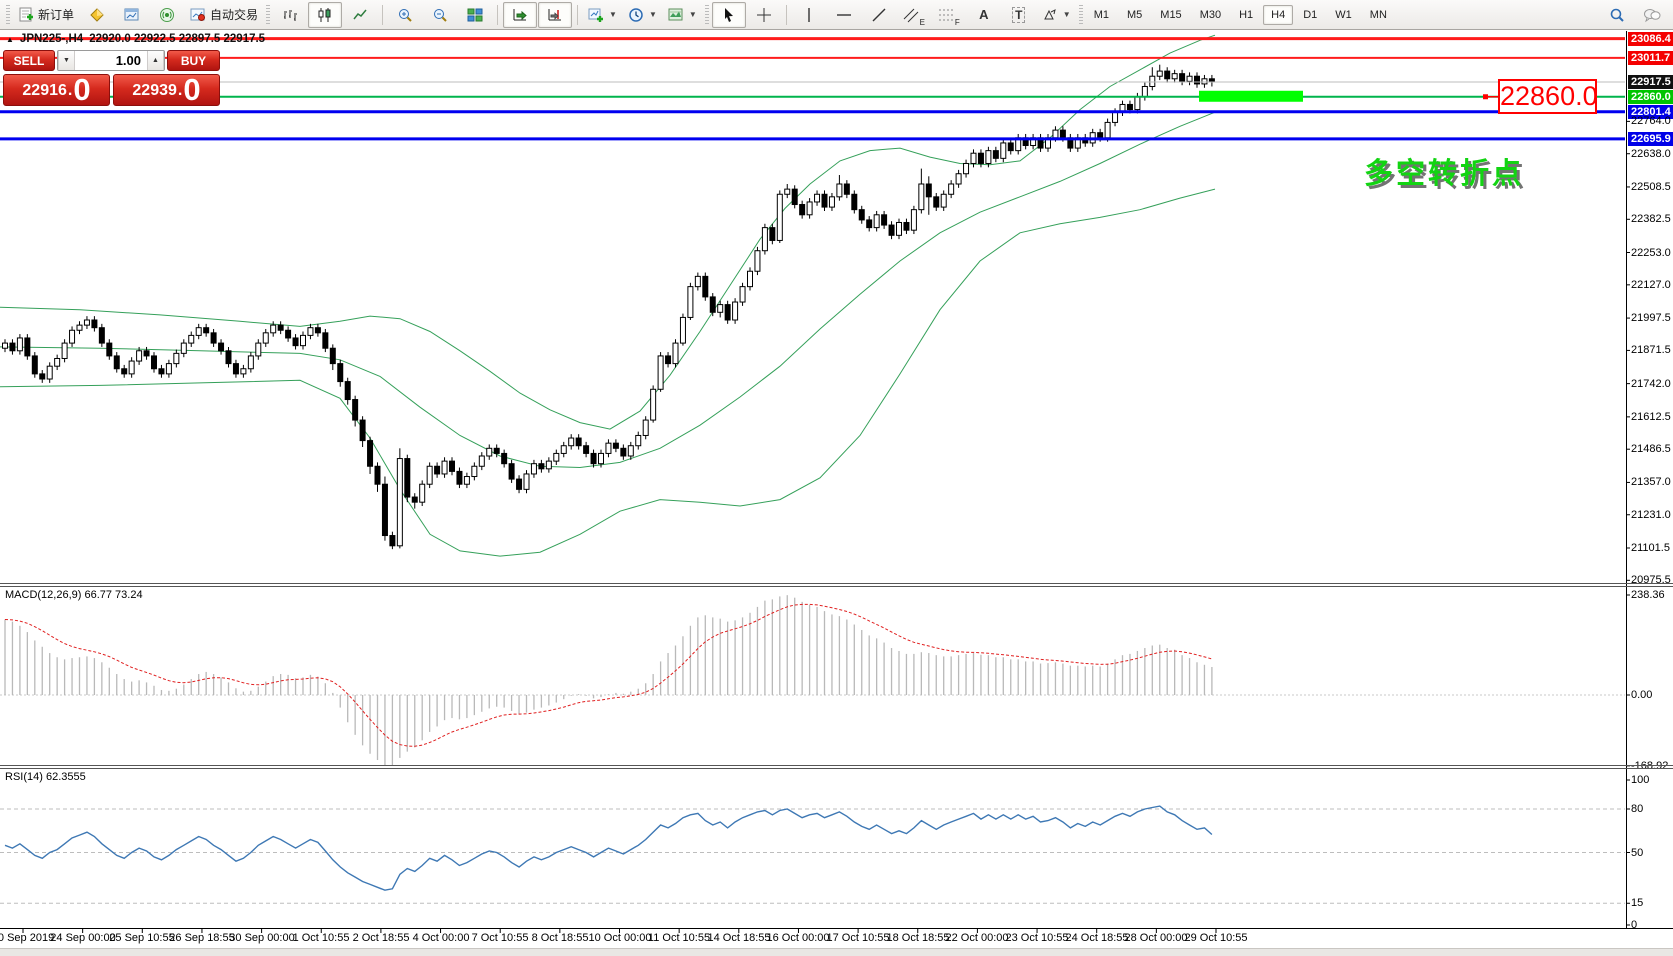 The height and width of the screenshot is (956, 1673). I want to click on period-button-H4: H4, so click(1278, 14).